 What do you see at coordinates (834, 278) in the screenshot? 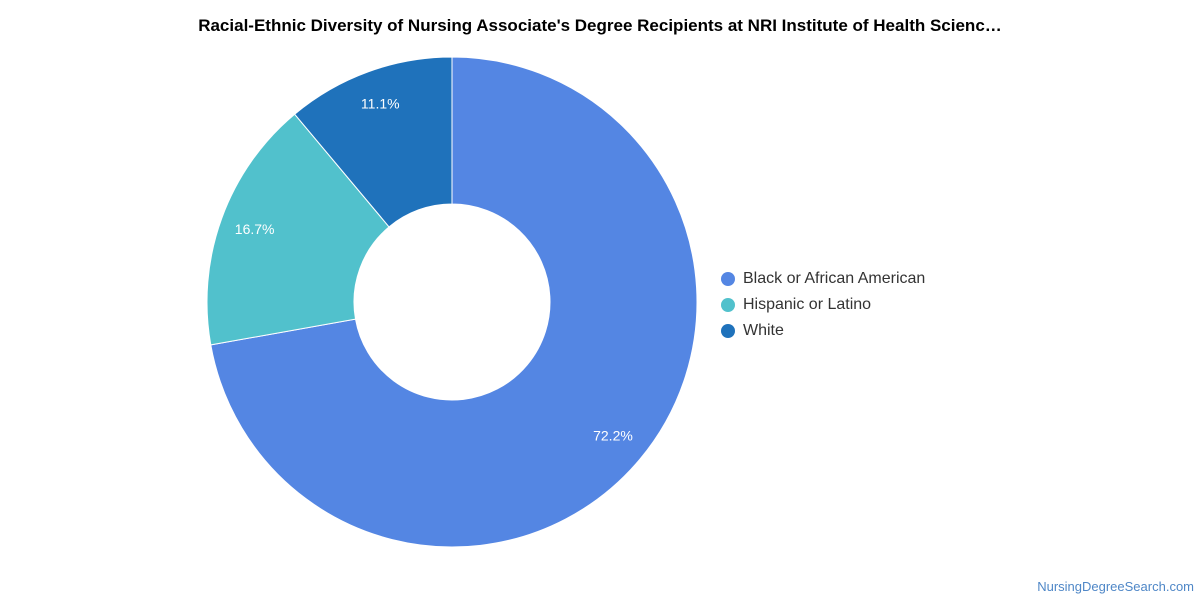
I see `legend-label: Black or African American` at bounding box center [834, 278].